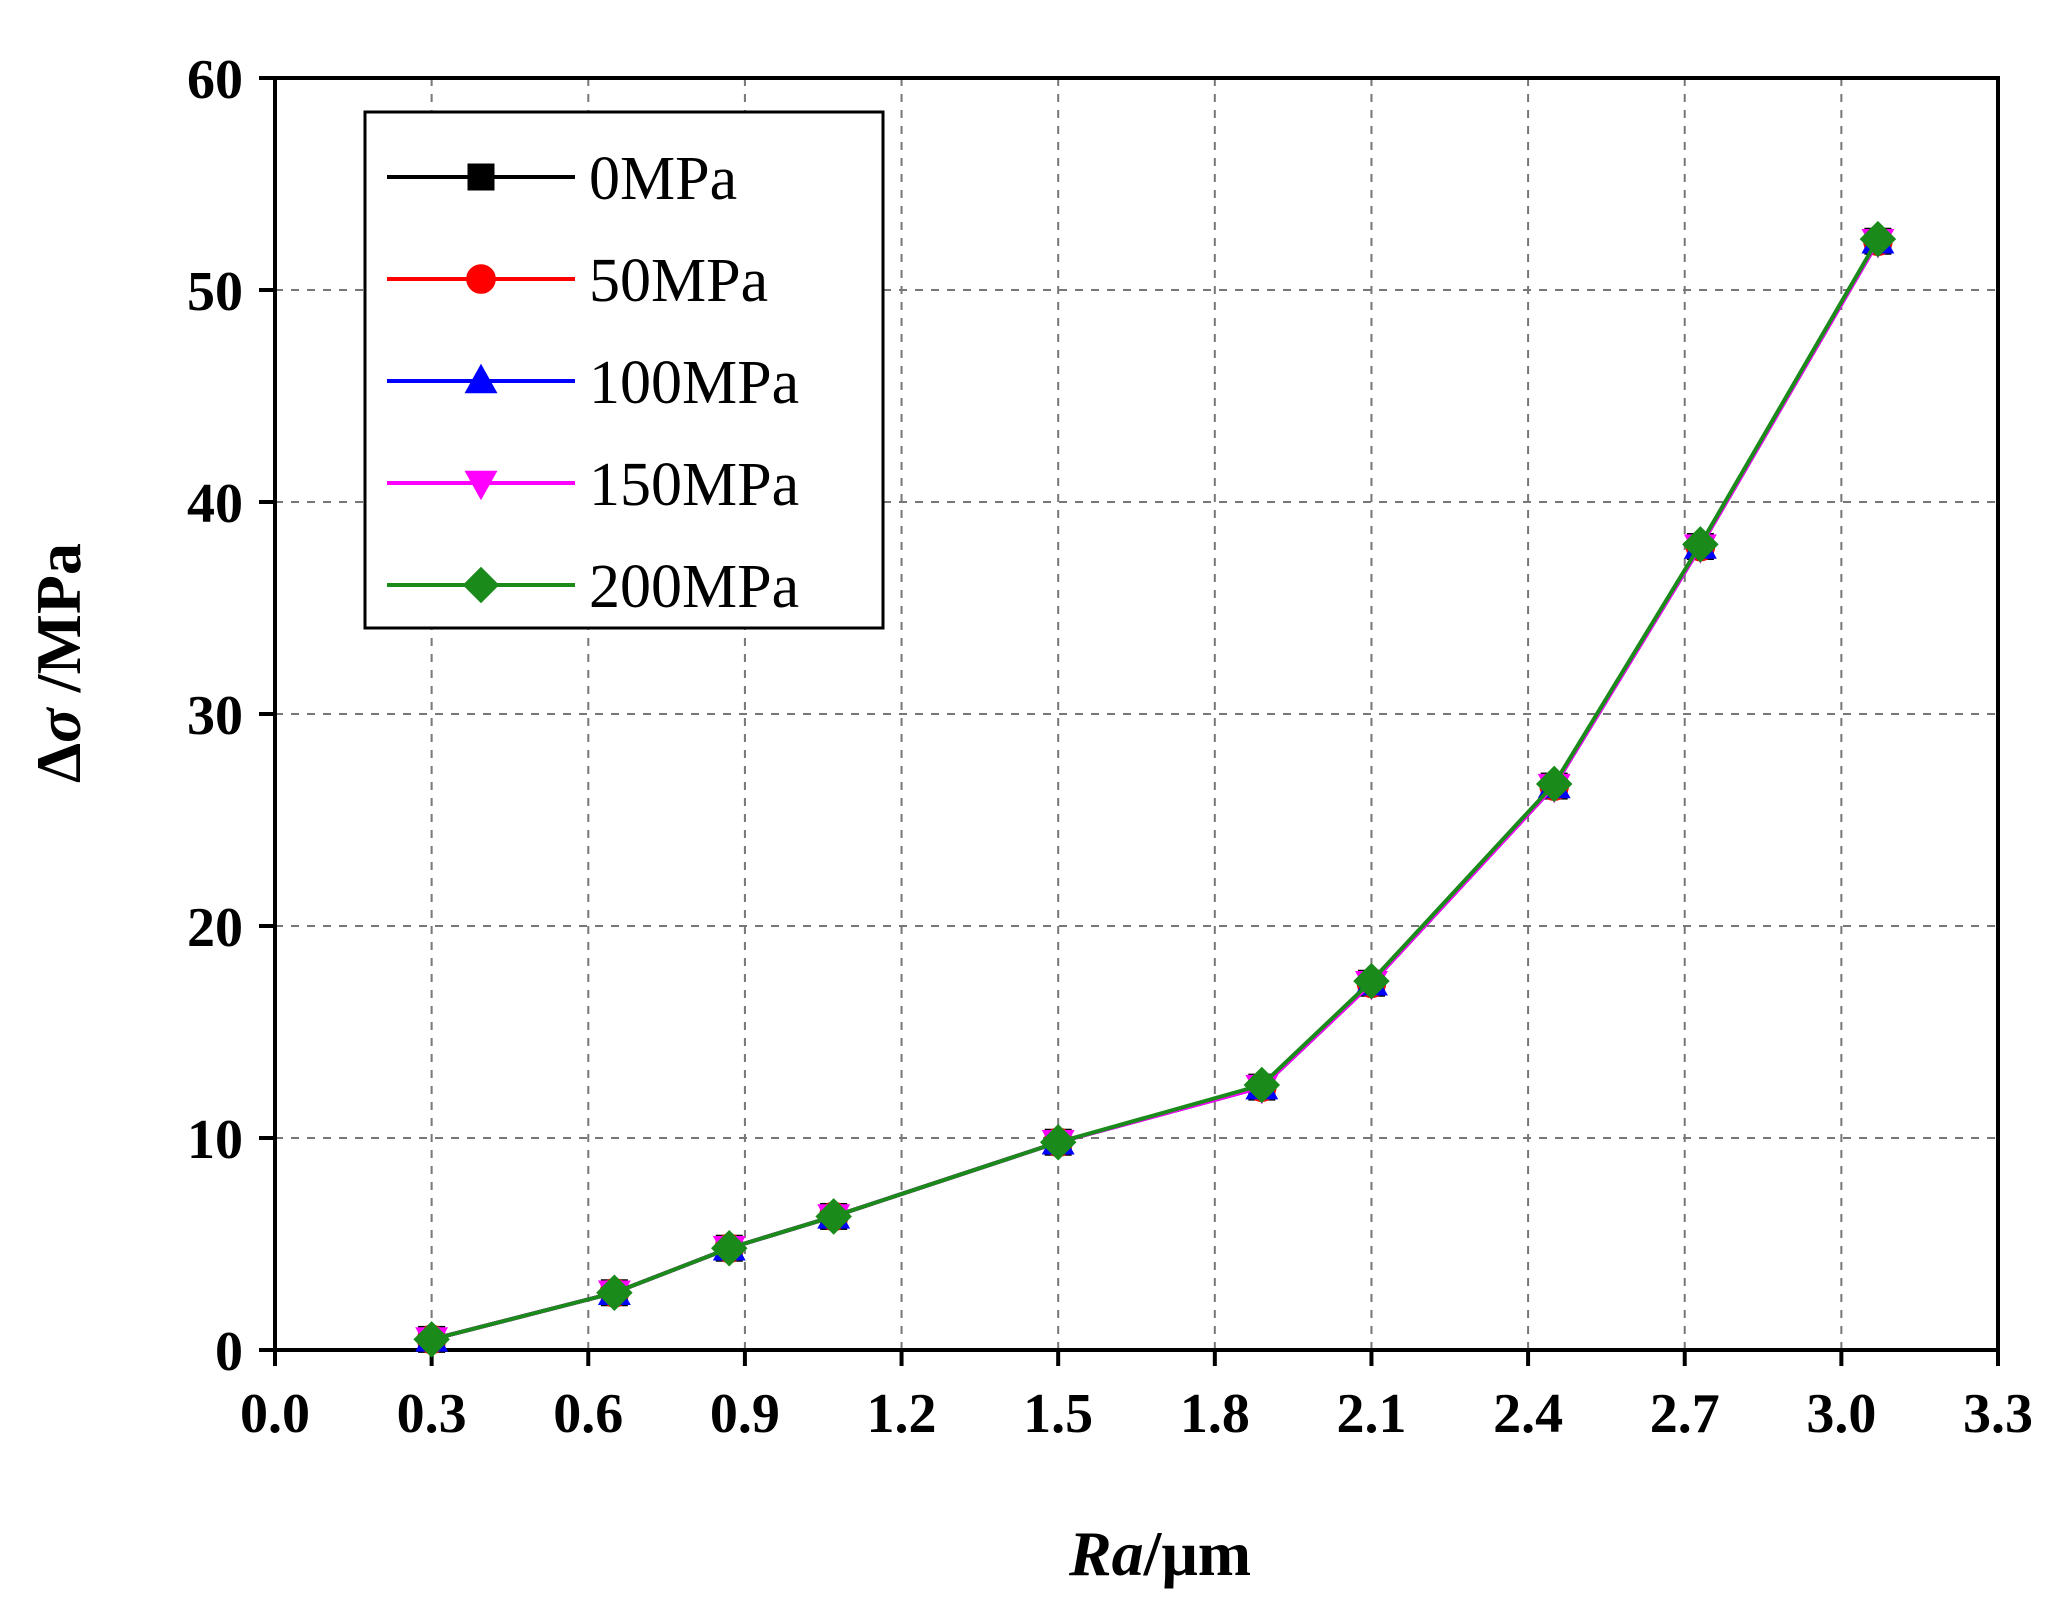 This screenshot has width=2057, height=1621. Describe the element at coordinates (481, 177) in the screenshot. I see `legend-marker-0mpa` at that location.